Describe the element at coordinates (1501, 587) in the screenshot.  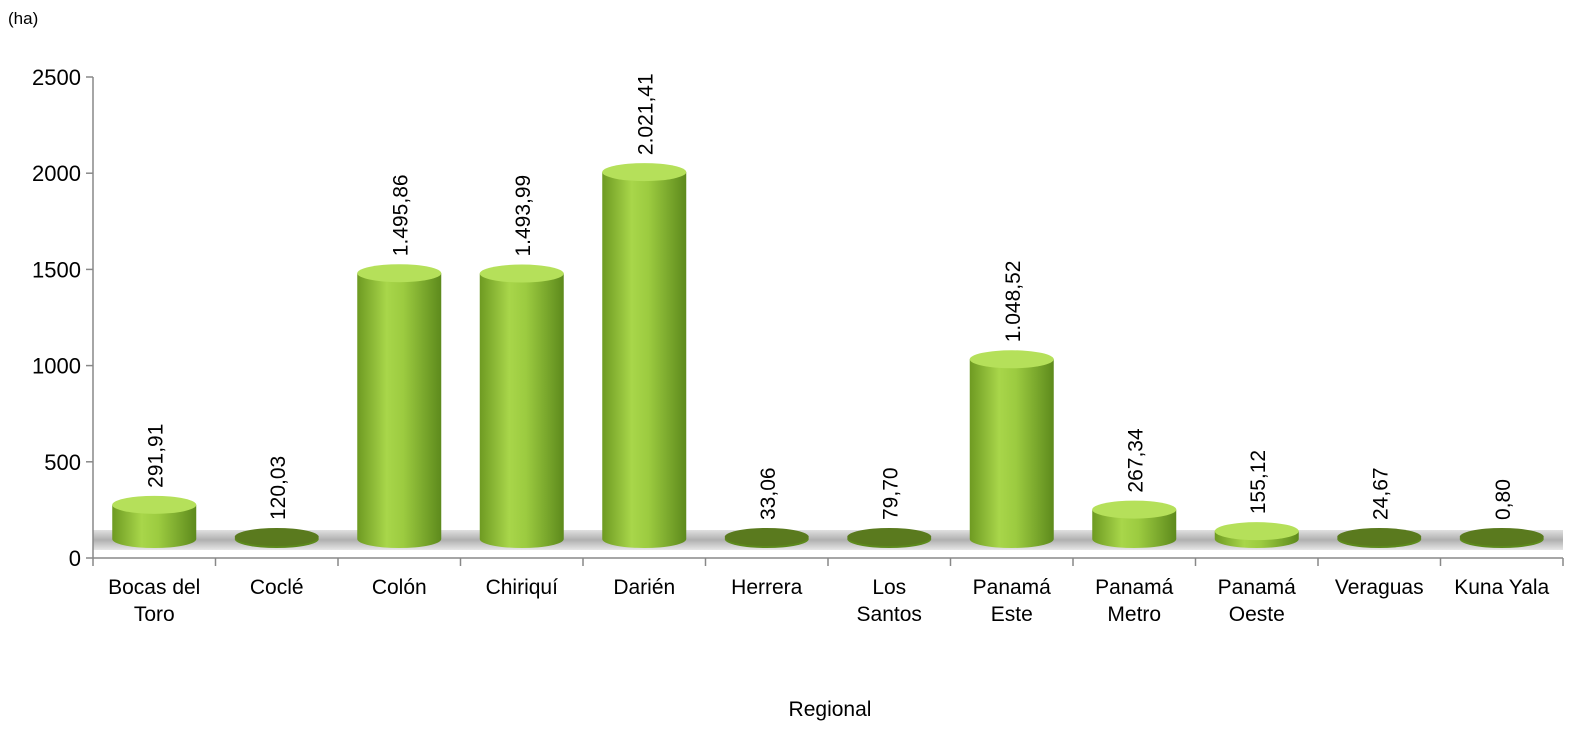
I see `x-category-label: Kuna Yala` at that location.